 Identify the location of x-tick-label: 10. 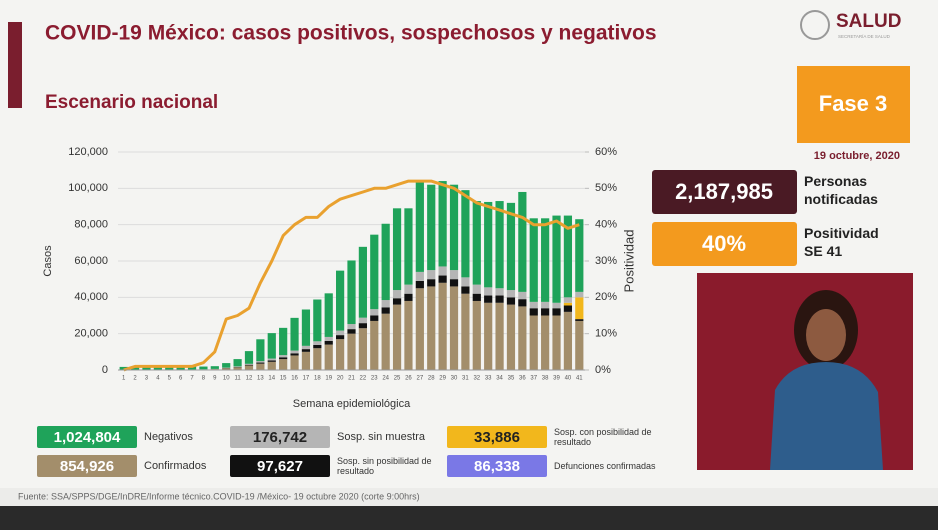
(226, 379).